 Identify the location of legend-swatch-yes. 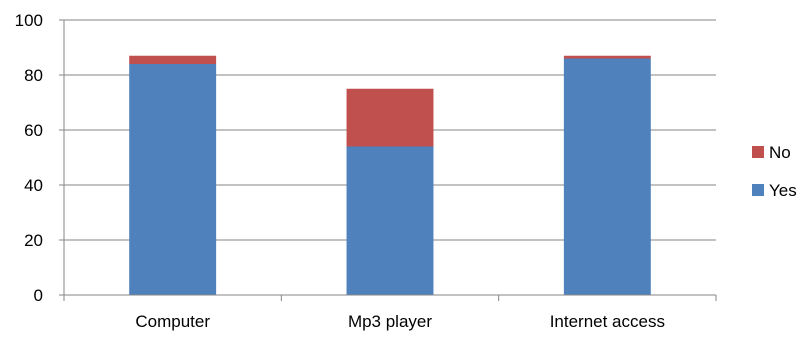
(758, 190).